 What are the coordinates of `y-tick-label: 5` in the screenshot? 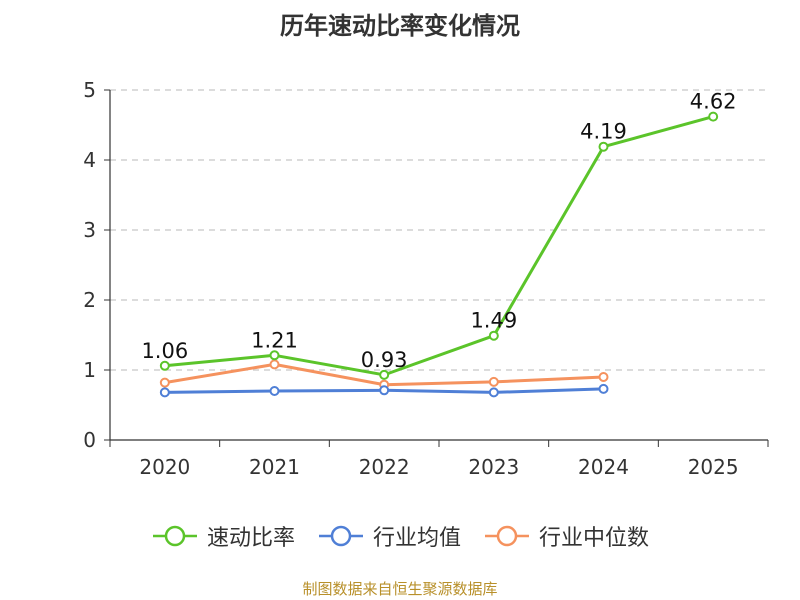 It's located at (89, 90).